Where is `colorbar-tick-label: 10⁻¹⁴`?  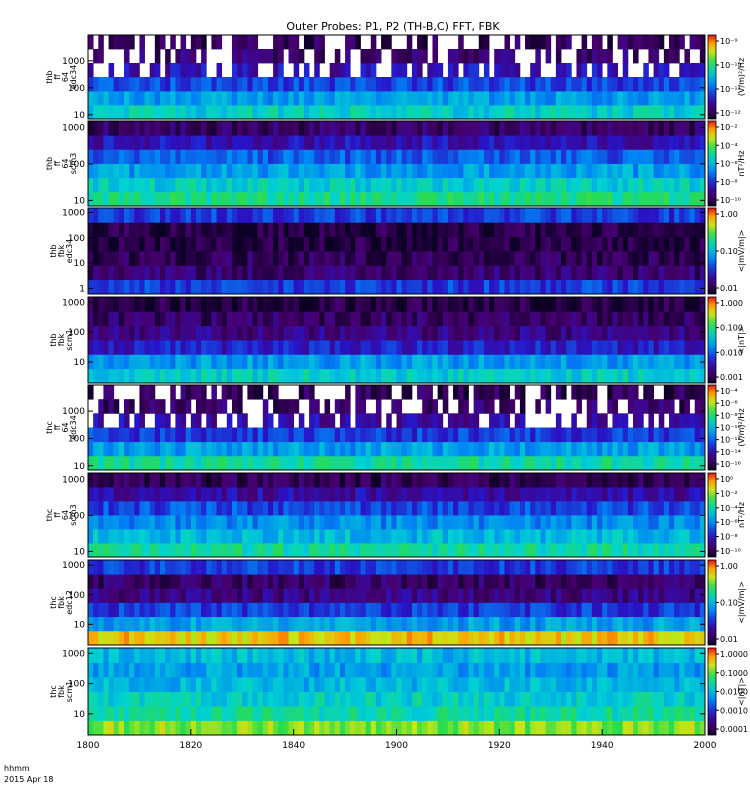 colorbar-tick-label: 10⁻¹⁴ is located at coordinates (730, 452).